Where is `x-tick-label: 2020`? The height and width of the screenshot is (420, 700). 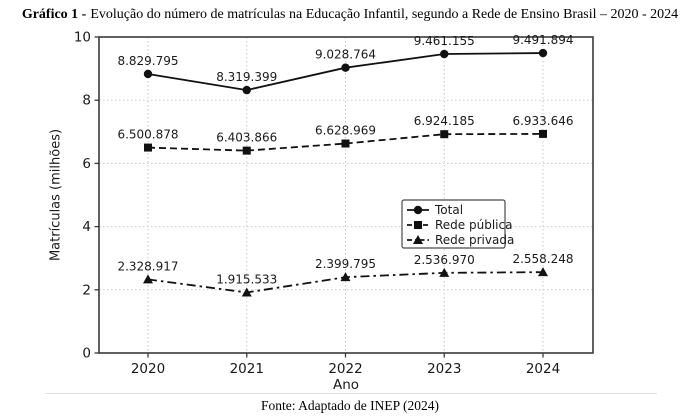
x-tick-label: 2020 is located at coordinates (148, 369).